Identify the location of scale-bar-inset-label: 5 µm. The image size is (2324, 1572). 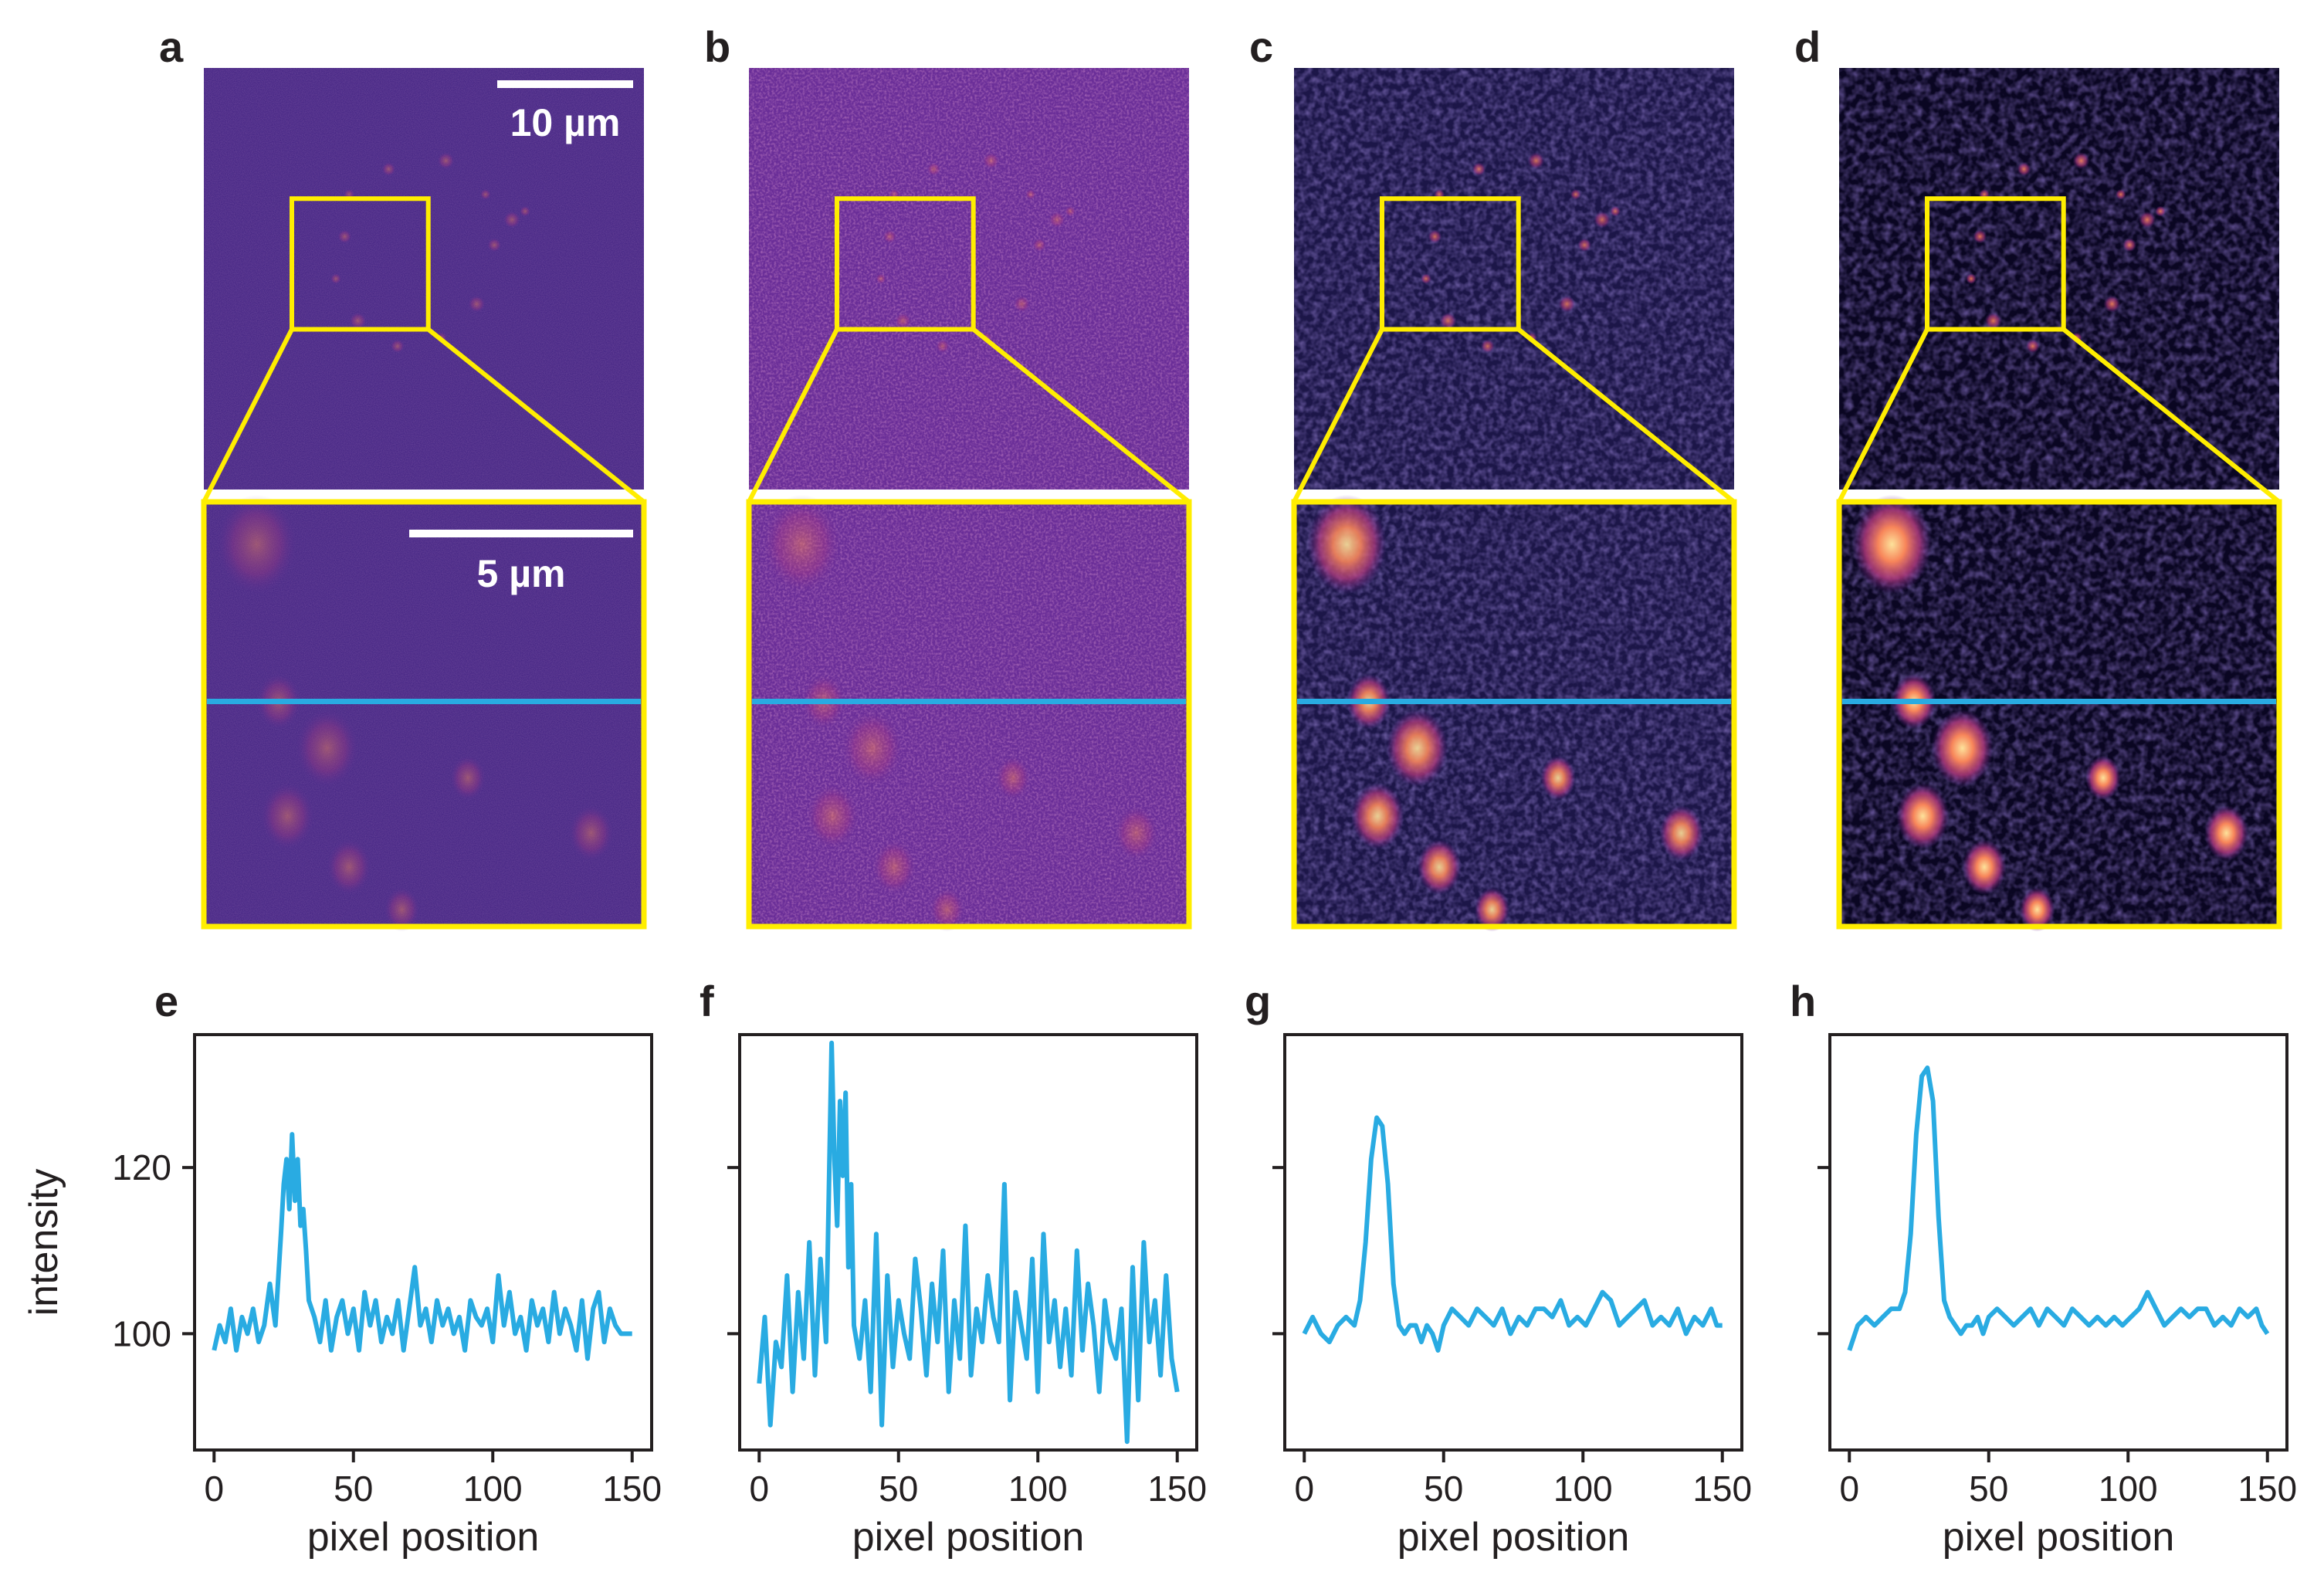
(521, 573).